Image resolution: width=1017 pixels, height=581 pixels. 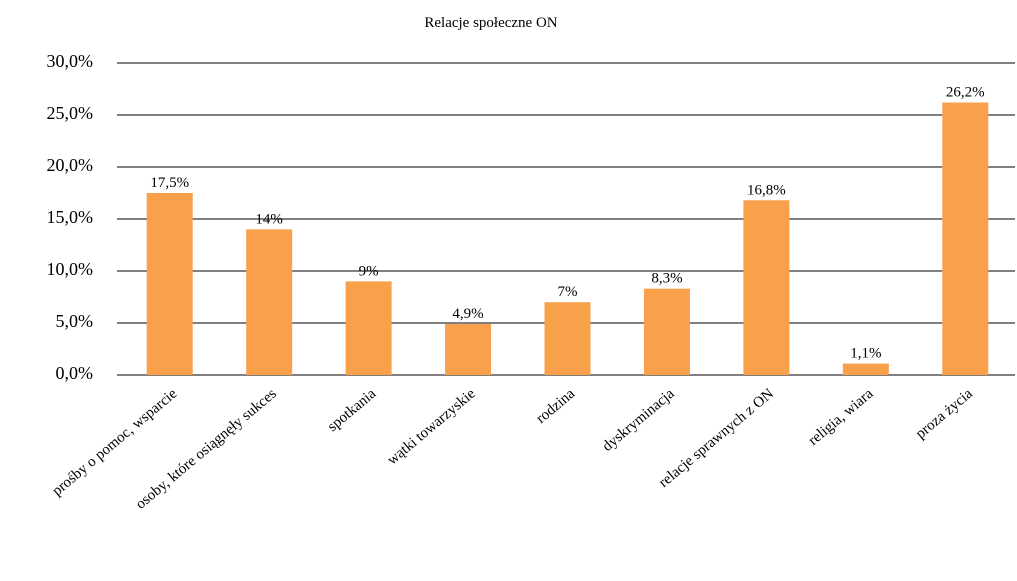 What do you see at coordinates (431, 427) in the screenshot?
I see `x-tick-label: wątki towarzyskie` at bounding box center [431, 427].